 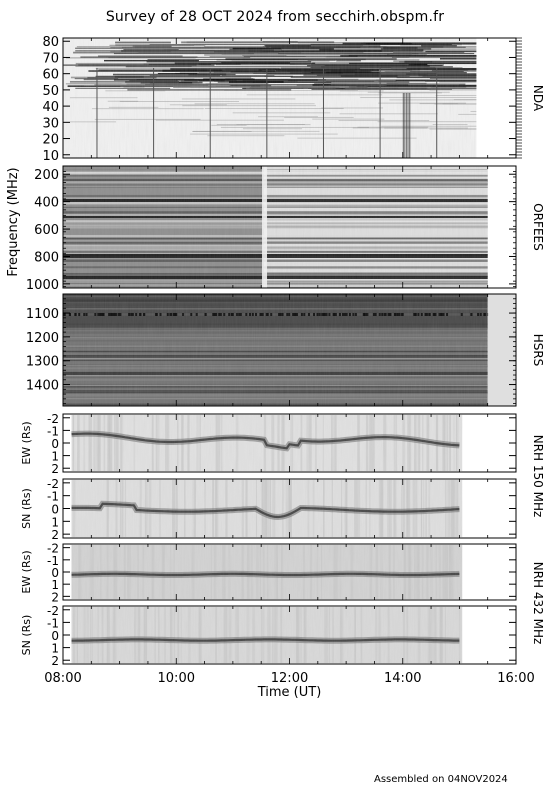 I want to click on nda-tick-label: 60, so click(x=50, y=75).